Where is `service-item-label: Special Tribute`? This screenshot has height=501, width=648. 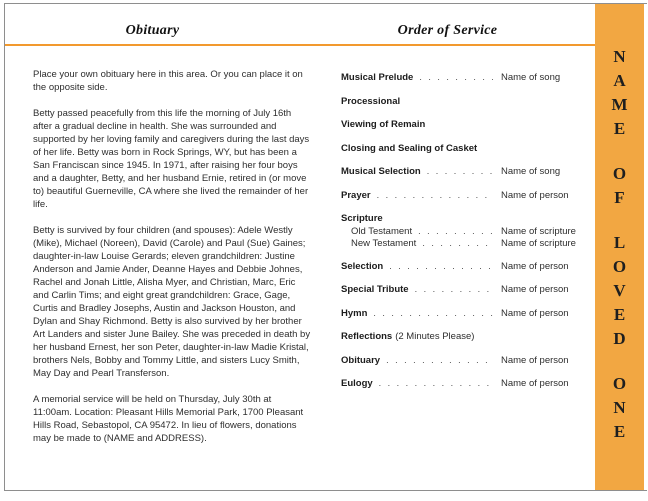
service-item-label: Special Tribute is located at coordinates (375, 289).